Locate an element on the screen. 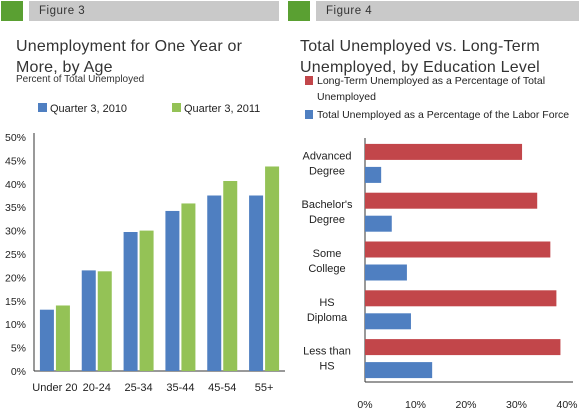  y-category-label-line1: Less than is located at coordinates (327, 352).